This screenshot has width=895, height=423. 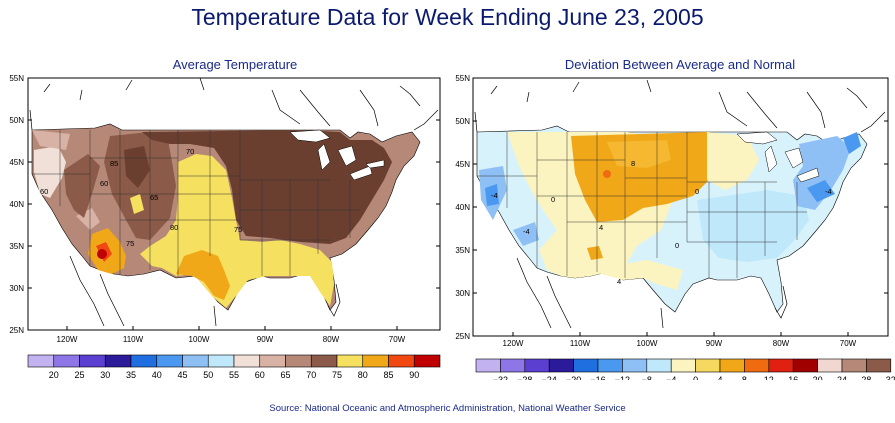 What do you see at coordinates (793, 377) in the screenshot?
I see `legend-label: 16` at bounding box center [793, 377].